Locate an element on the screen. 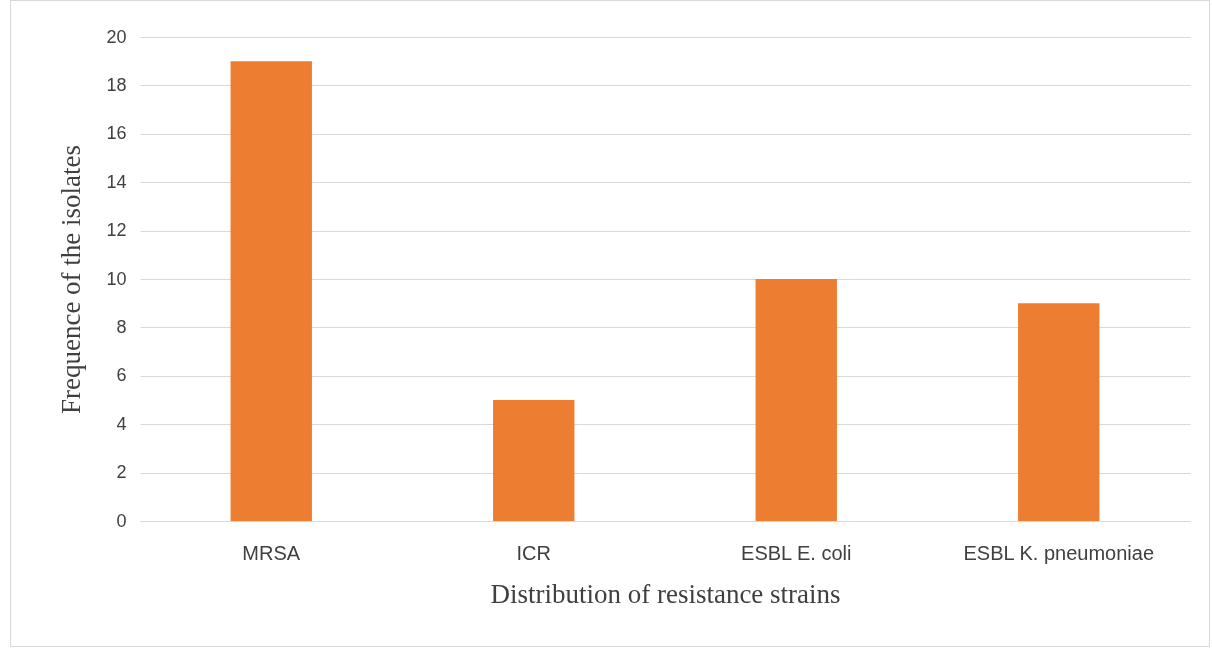 The width and height of the screenshot is (1212, 650). y-tick-label: 18 is located at coordinates (116, 84).